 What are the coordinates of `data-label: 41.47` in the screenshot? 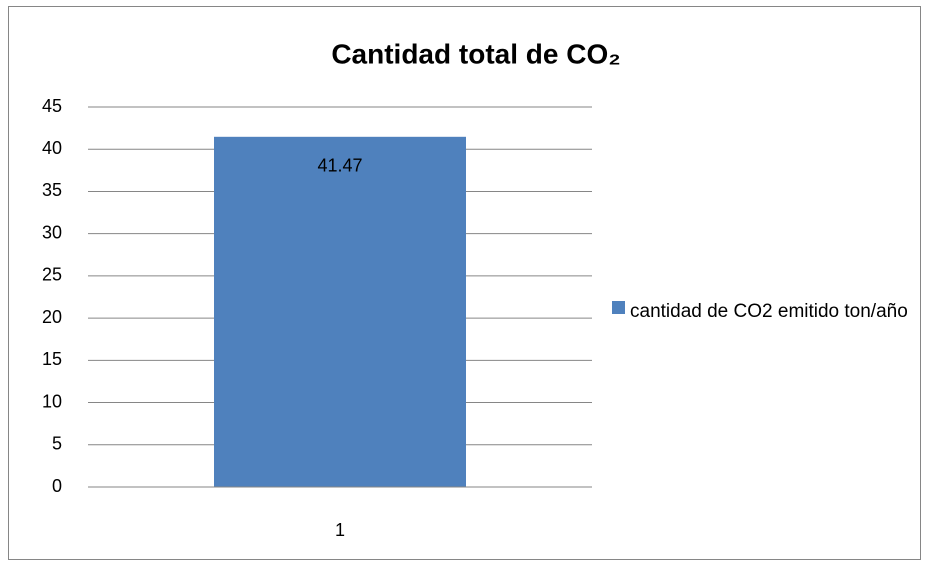 It's located at (339, 166).